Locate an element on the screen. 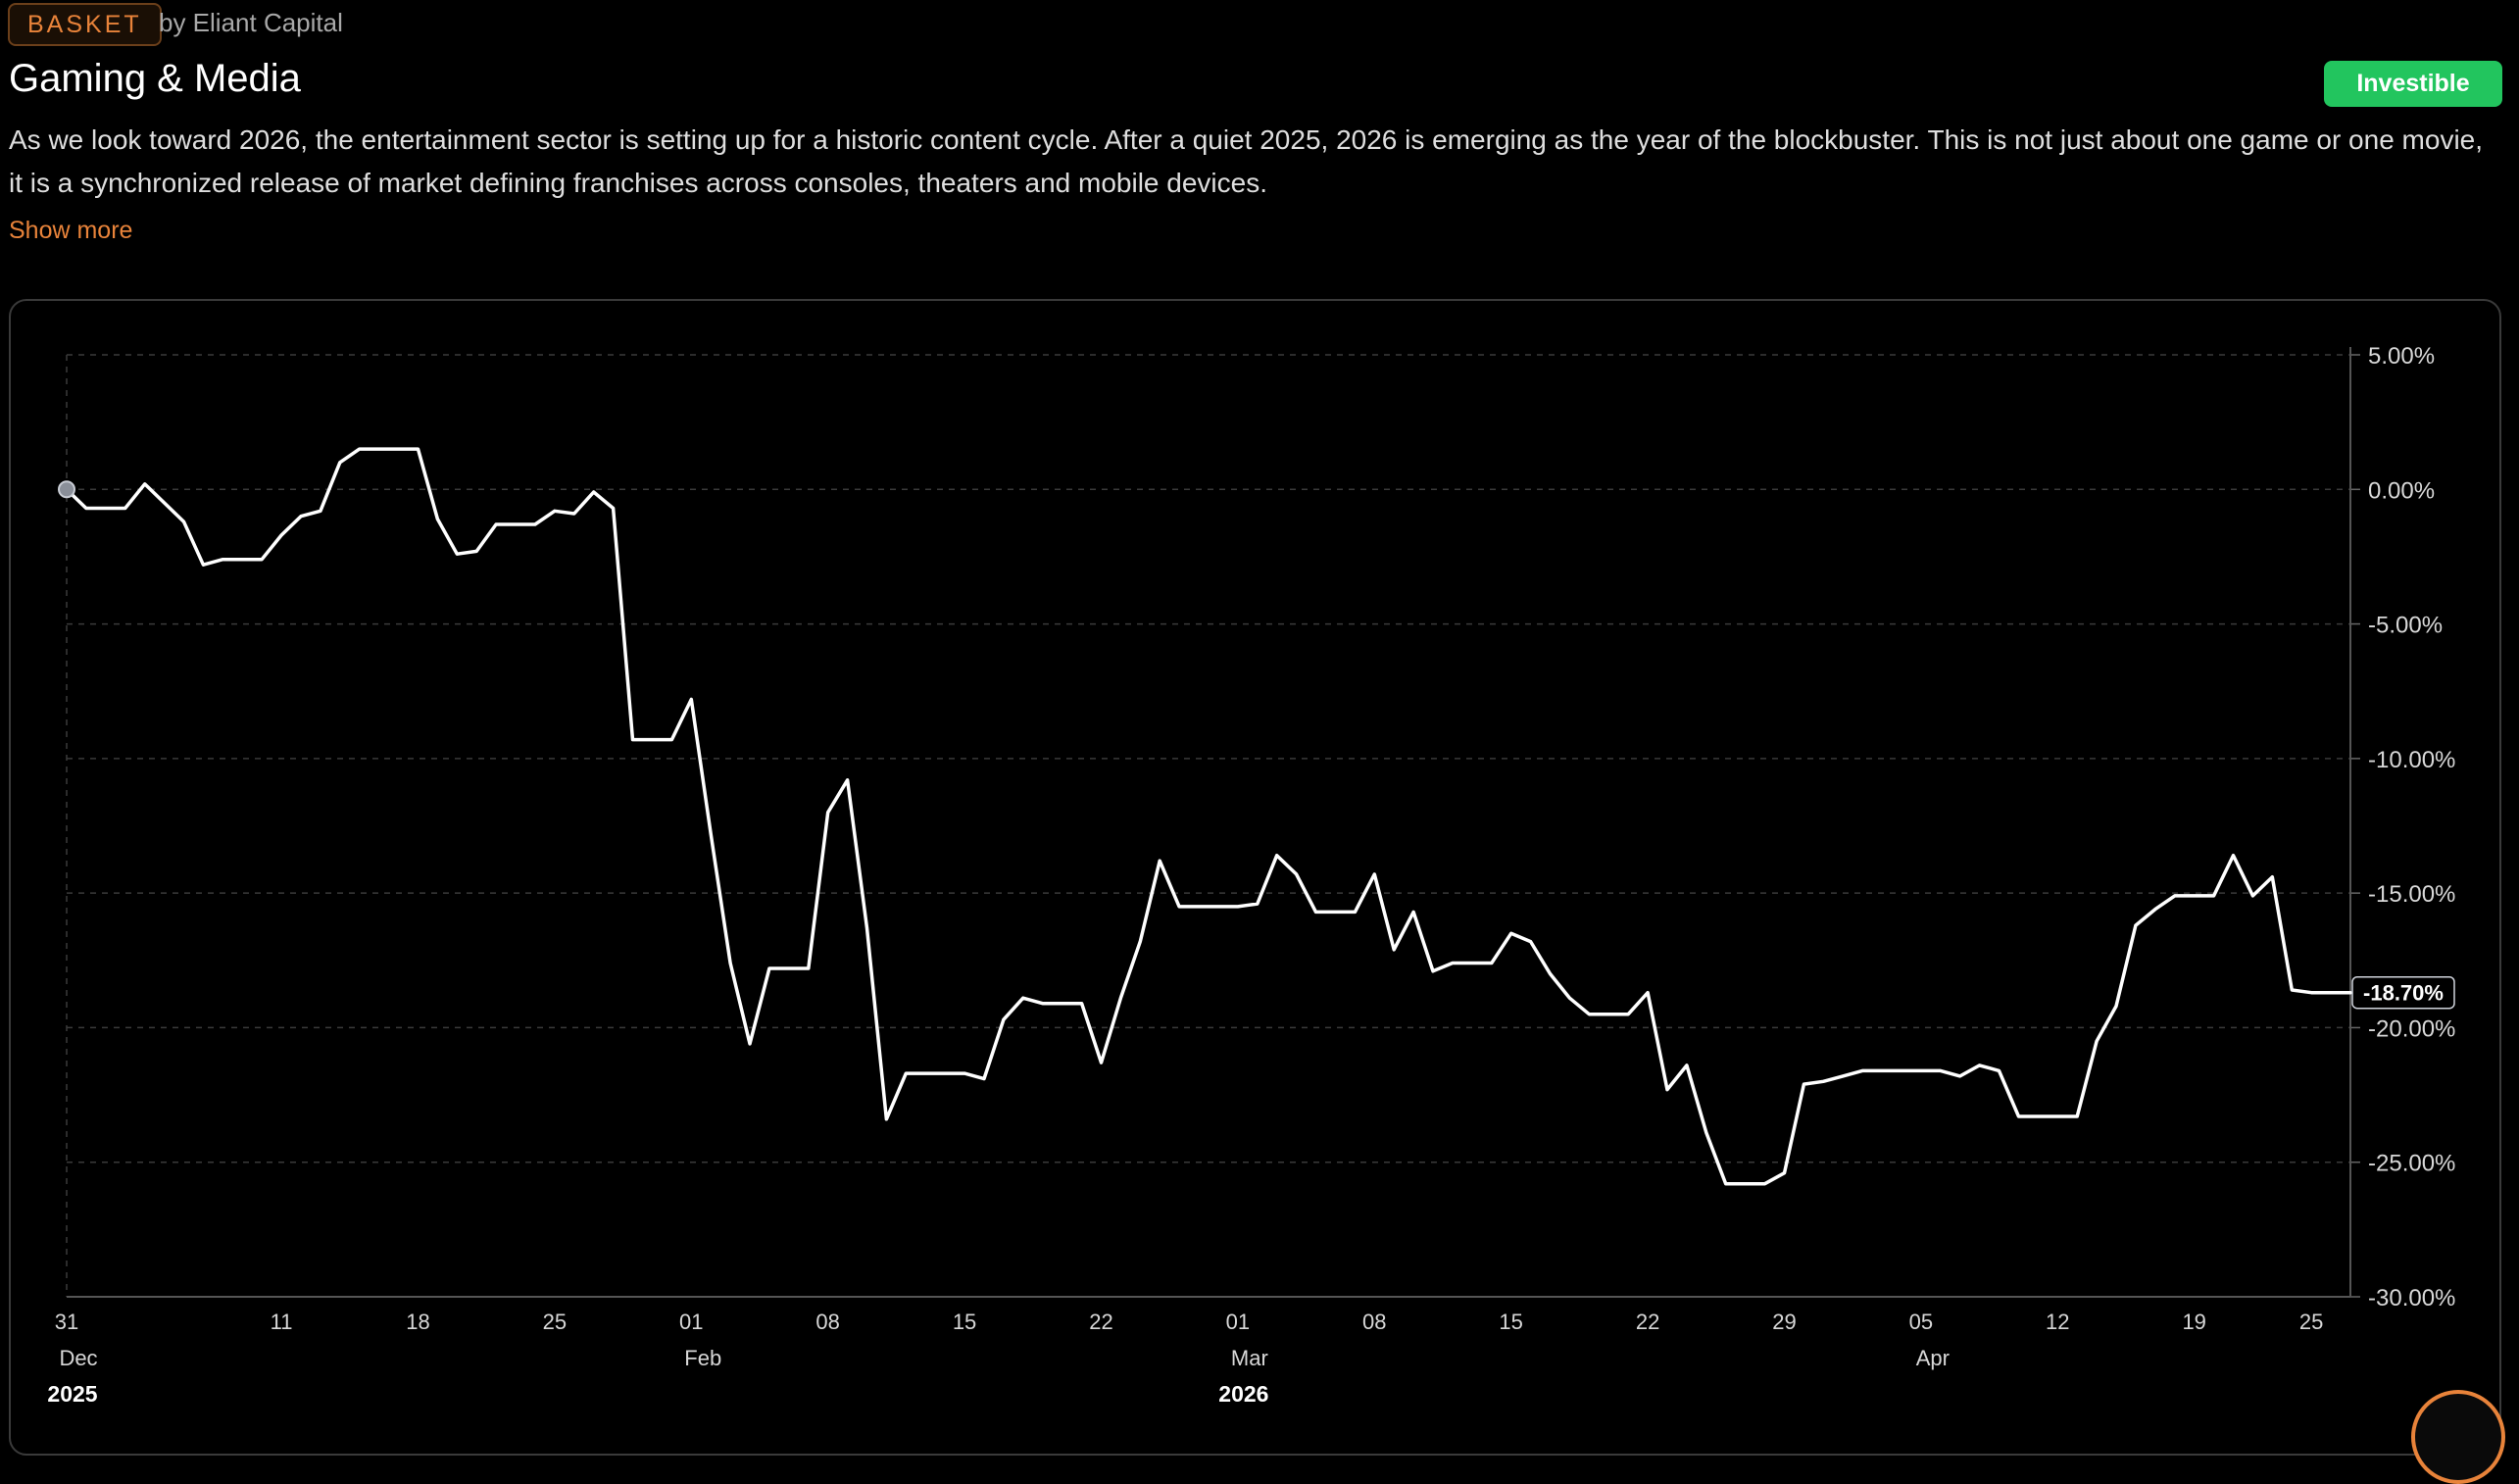 The image size is (2519, 1484). basket-tag: BASKET is located at coordinates (85, 24).